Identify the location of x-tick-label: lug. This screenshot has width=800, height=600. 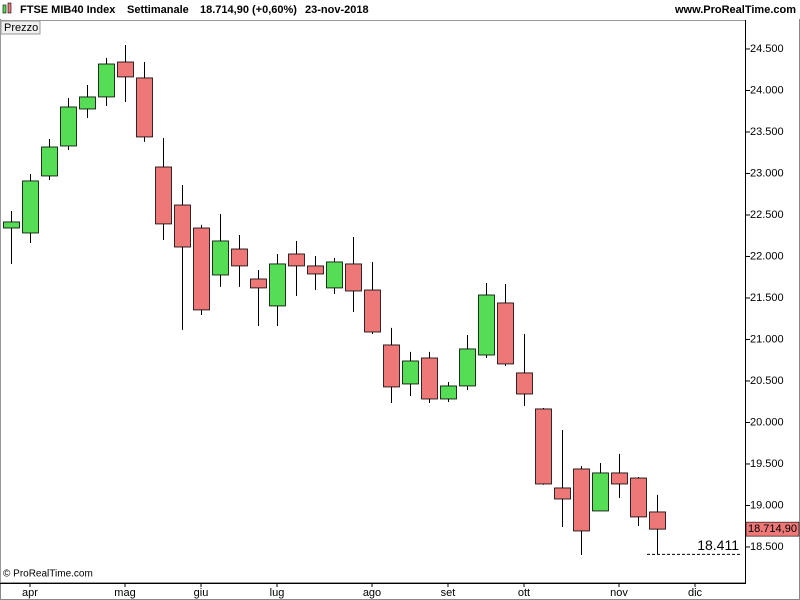
(277, 593).